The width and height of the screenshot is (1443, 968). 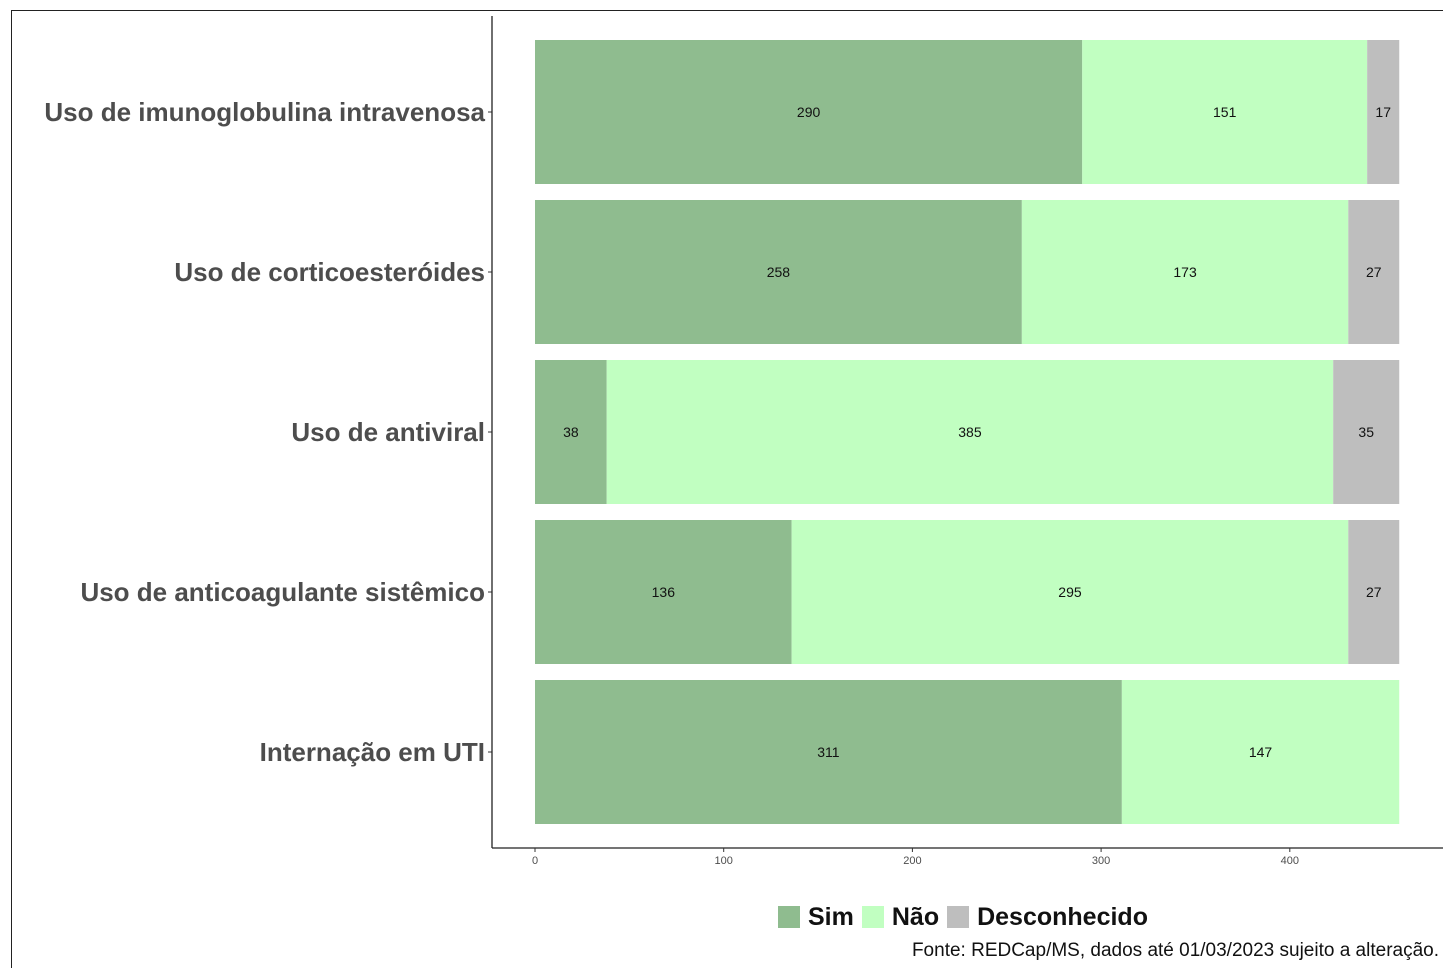 What do you see at coordinates (724, 861) in the screenshot?
I see `x-tick-label: 100` at bounding box center [724, 861].